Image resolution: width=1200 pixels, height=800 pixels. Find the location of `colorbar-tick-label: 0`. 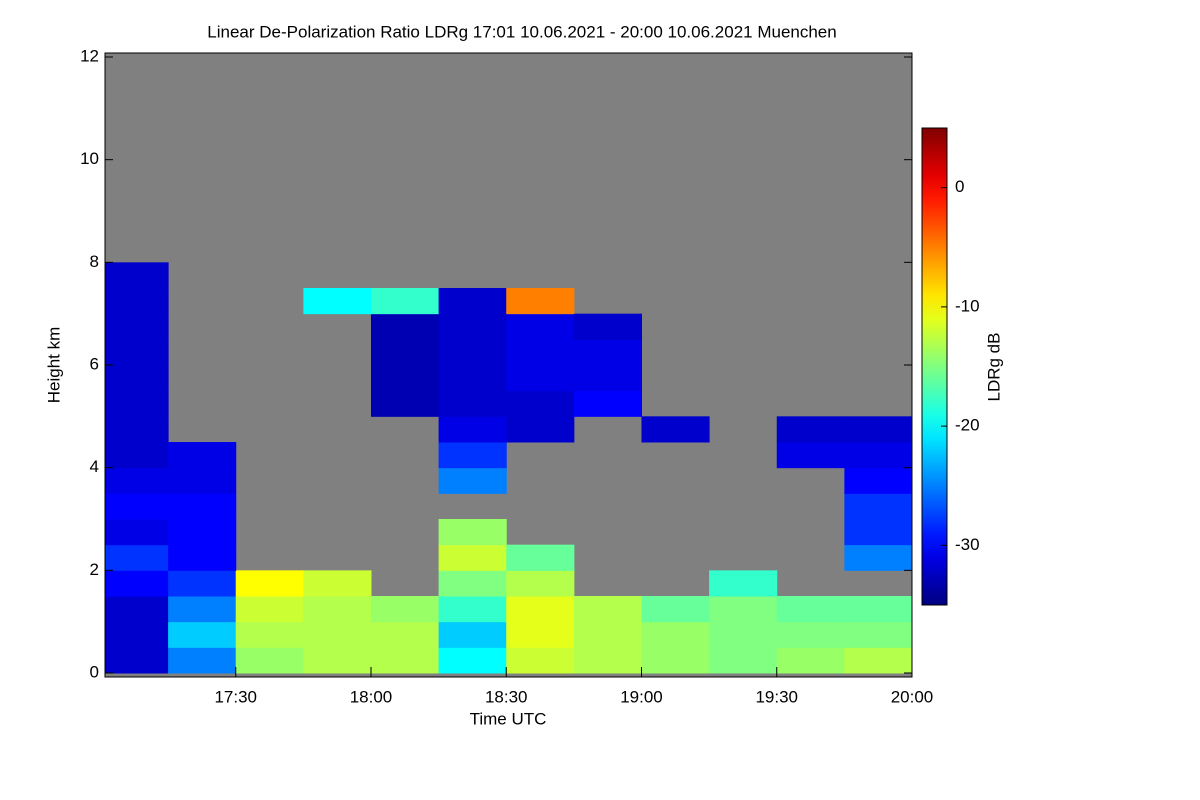

colorbar-tick-label: 0 is located at coordinates (959, 186).